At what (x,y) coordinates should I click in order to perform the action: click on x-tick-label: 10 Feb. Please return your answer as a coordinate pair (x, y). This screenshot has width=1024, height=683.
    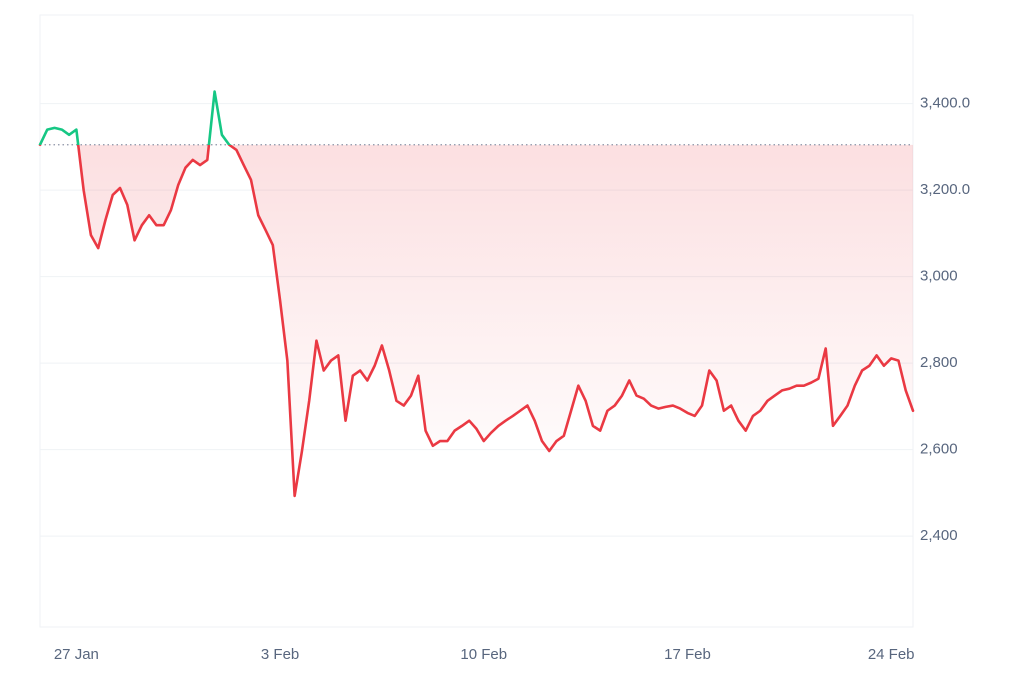
    Looking at the image, I should click on (483, 654).